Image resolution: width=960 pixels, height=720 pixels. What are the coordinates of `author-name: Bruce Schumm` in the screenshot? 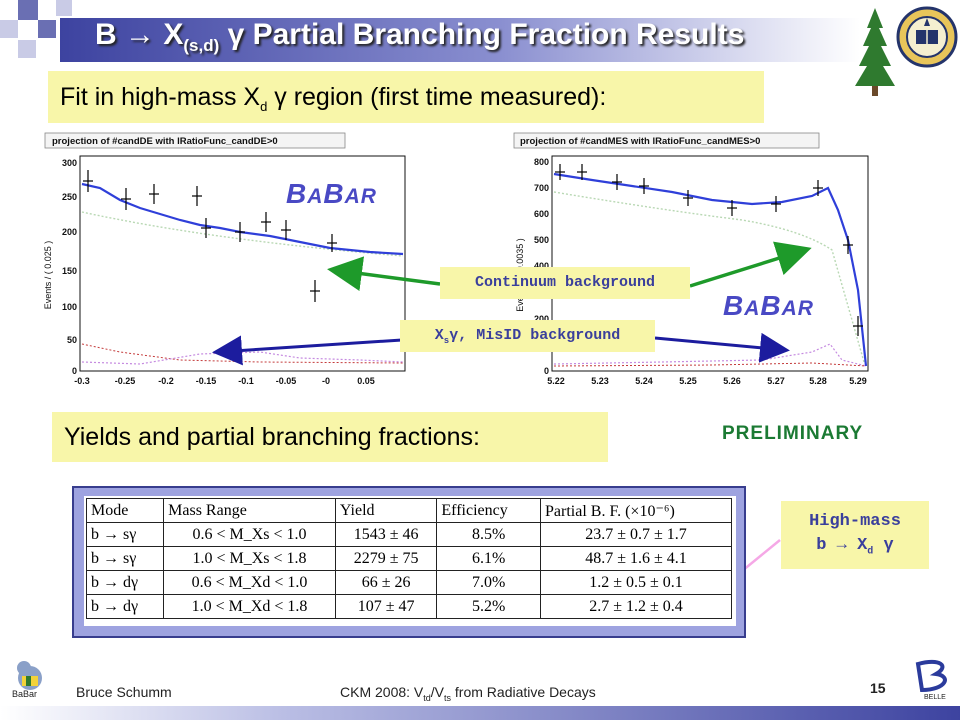 It's located at (124, 692).